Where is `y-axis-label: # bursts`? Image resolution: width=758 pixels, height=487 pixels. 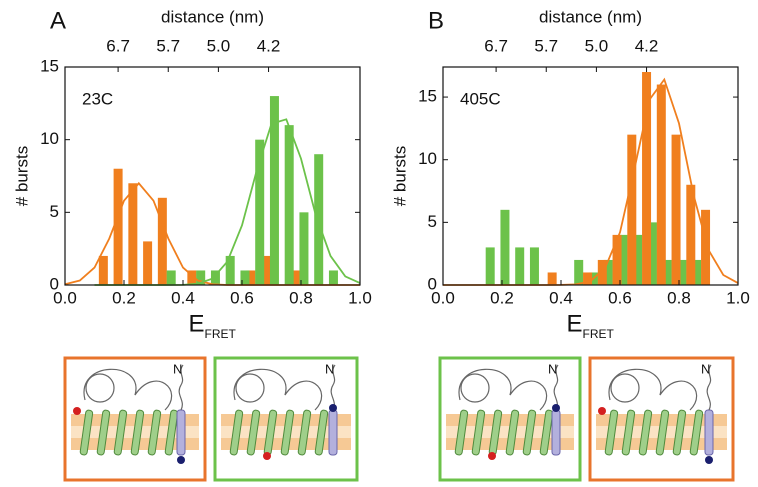 y-axis-label: # bursts is located at coordinates (399, 176).